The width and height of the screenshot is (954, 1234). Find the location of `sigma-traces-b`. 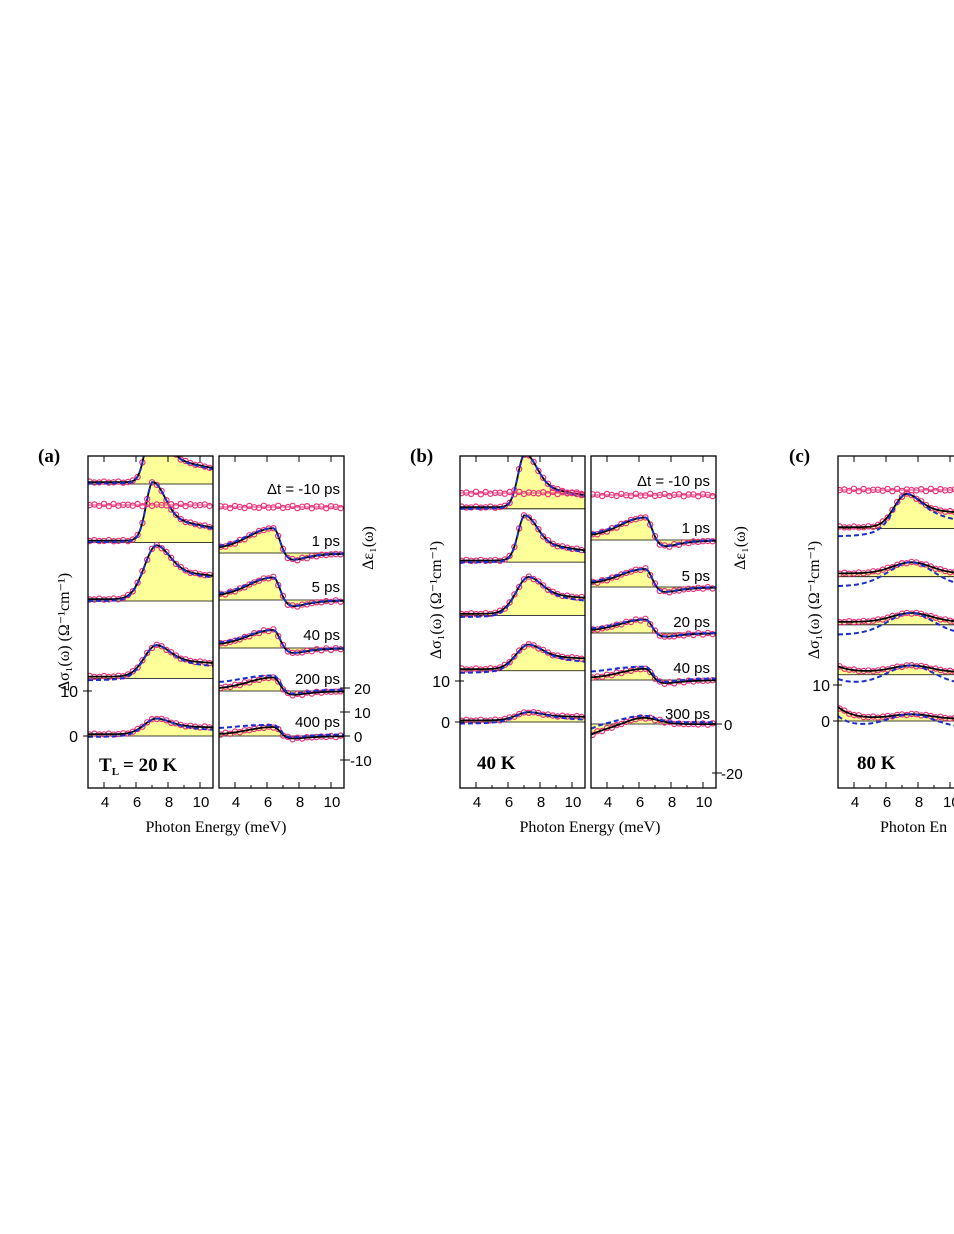

sigma-traces-b is located at coordinates (522, 590).